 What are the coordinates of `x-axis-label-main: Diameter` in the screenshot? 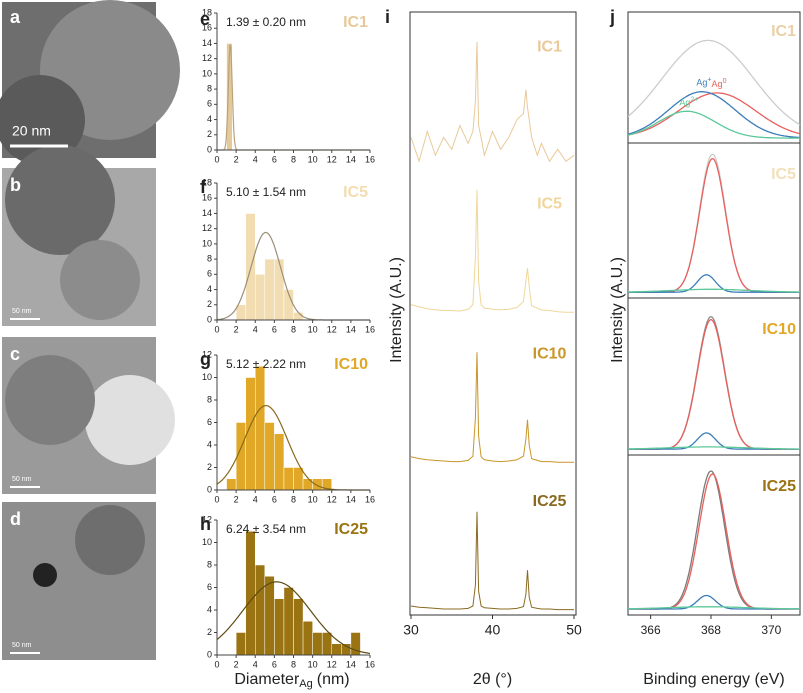 It's located at (267, 679).